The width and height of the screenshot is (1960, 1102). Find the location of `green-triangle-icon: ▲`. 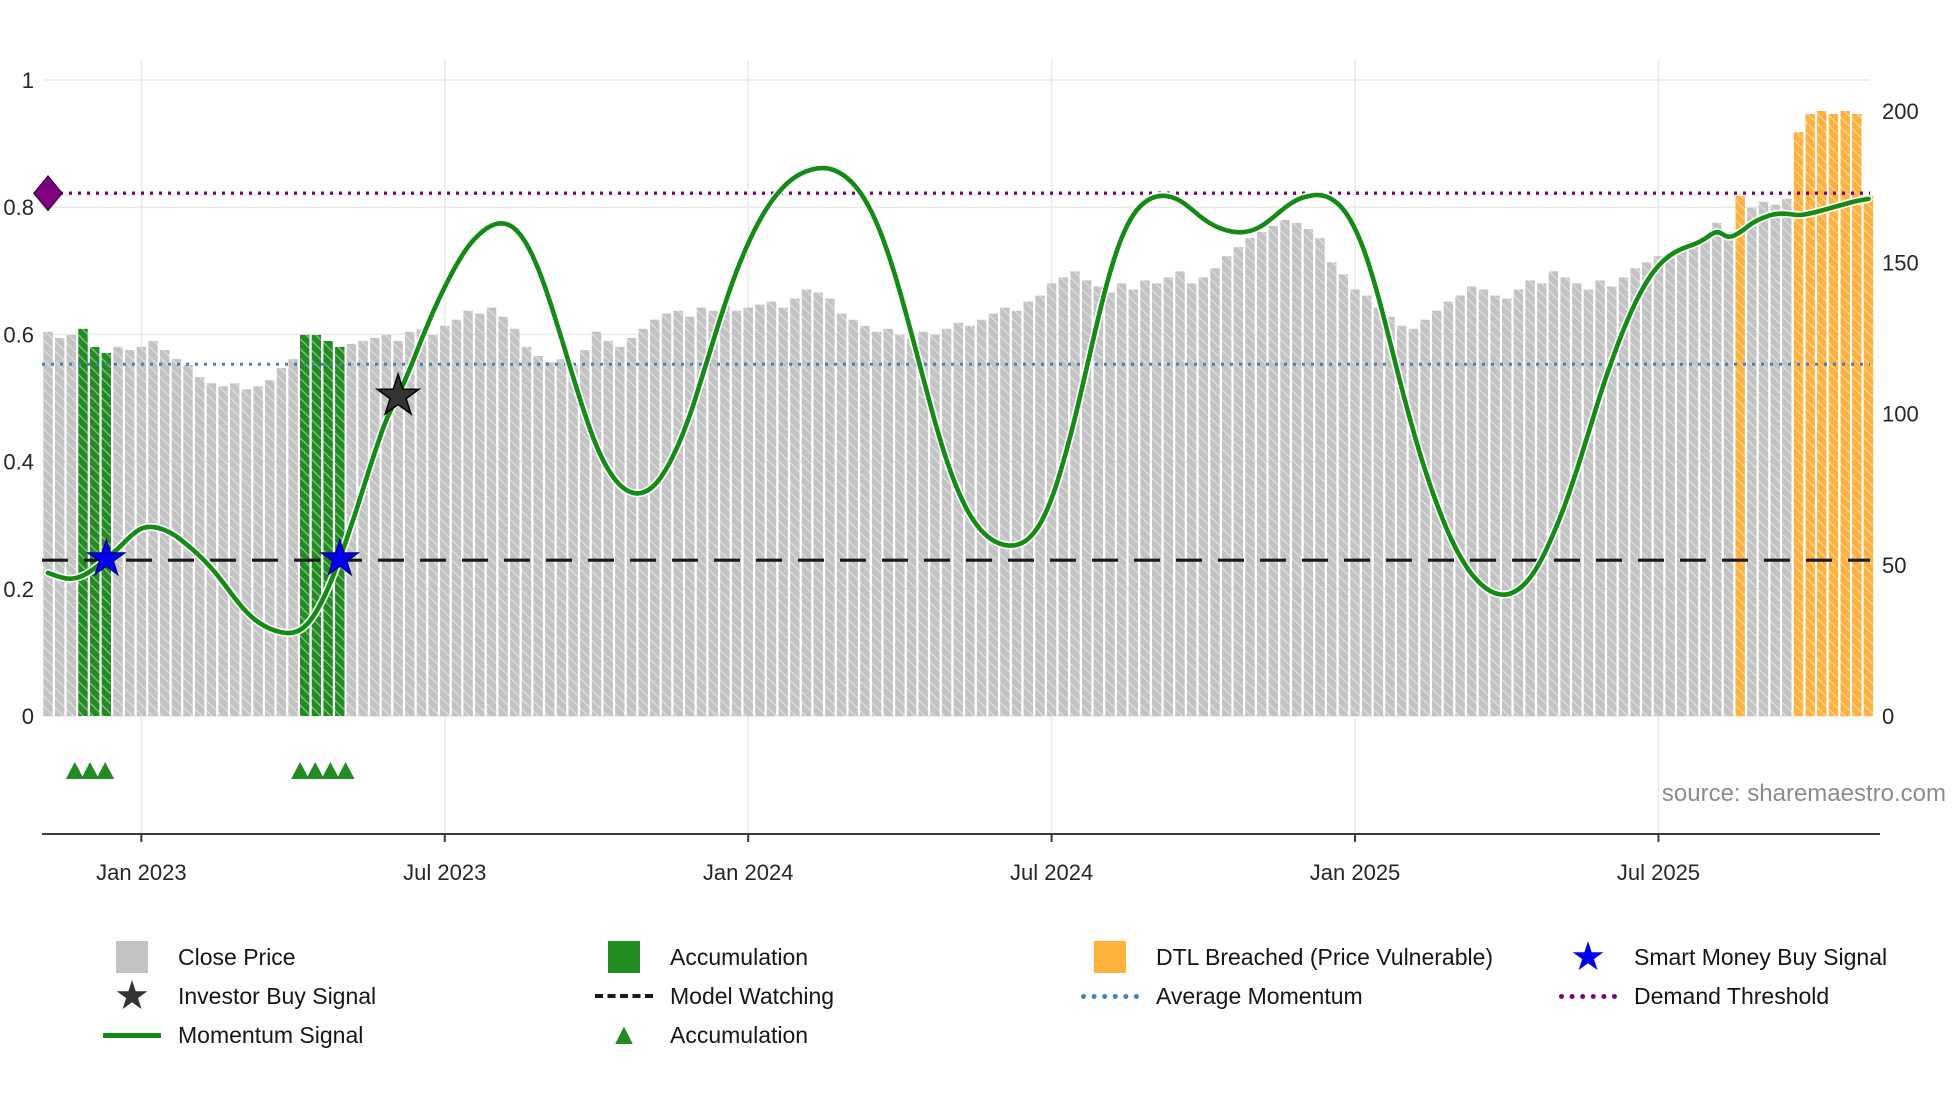

green-triangle-icon: ▲ is located at coordinates (624, 1034).